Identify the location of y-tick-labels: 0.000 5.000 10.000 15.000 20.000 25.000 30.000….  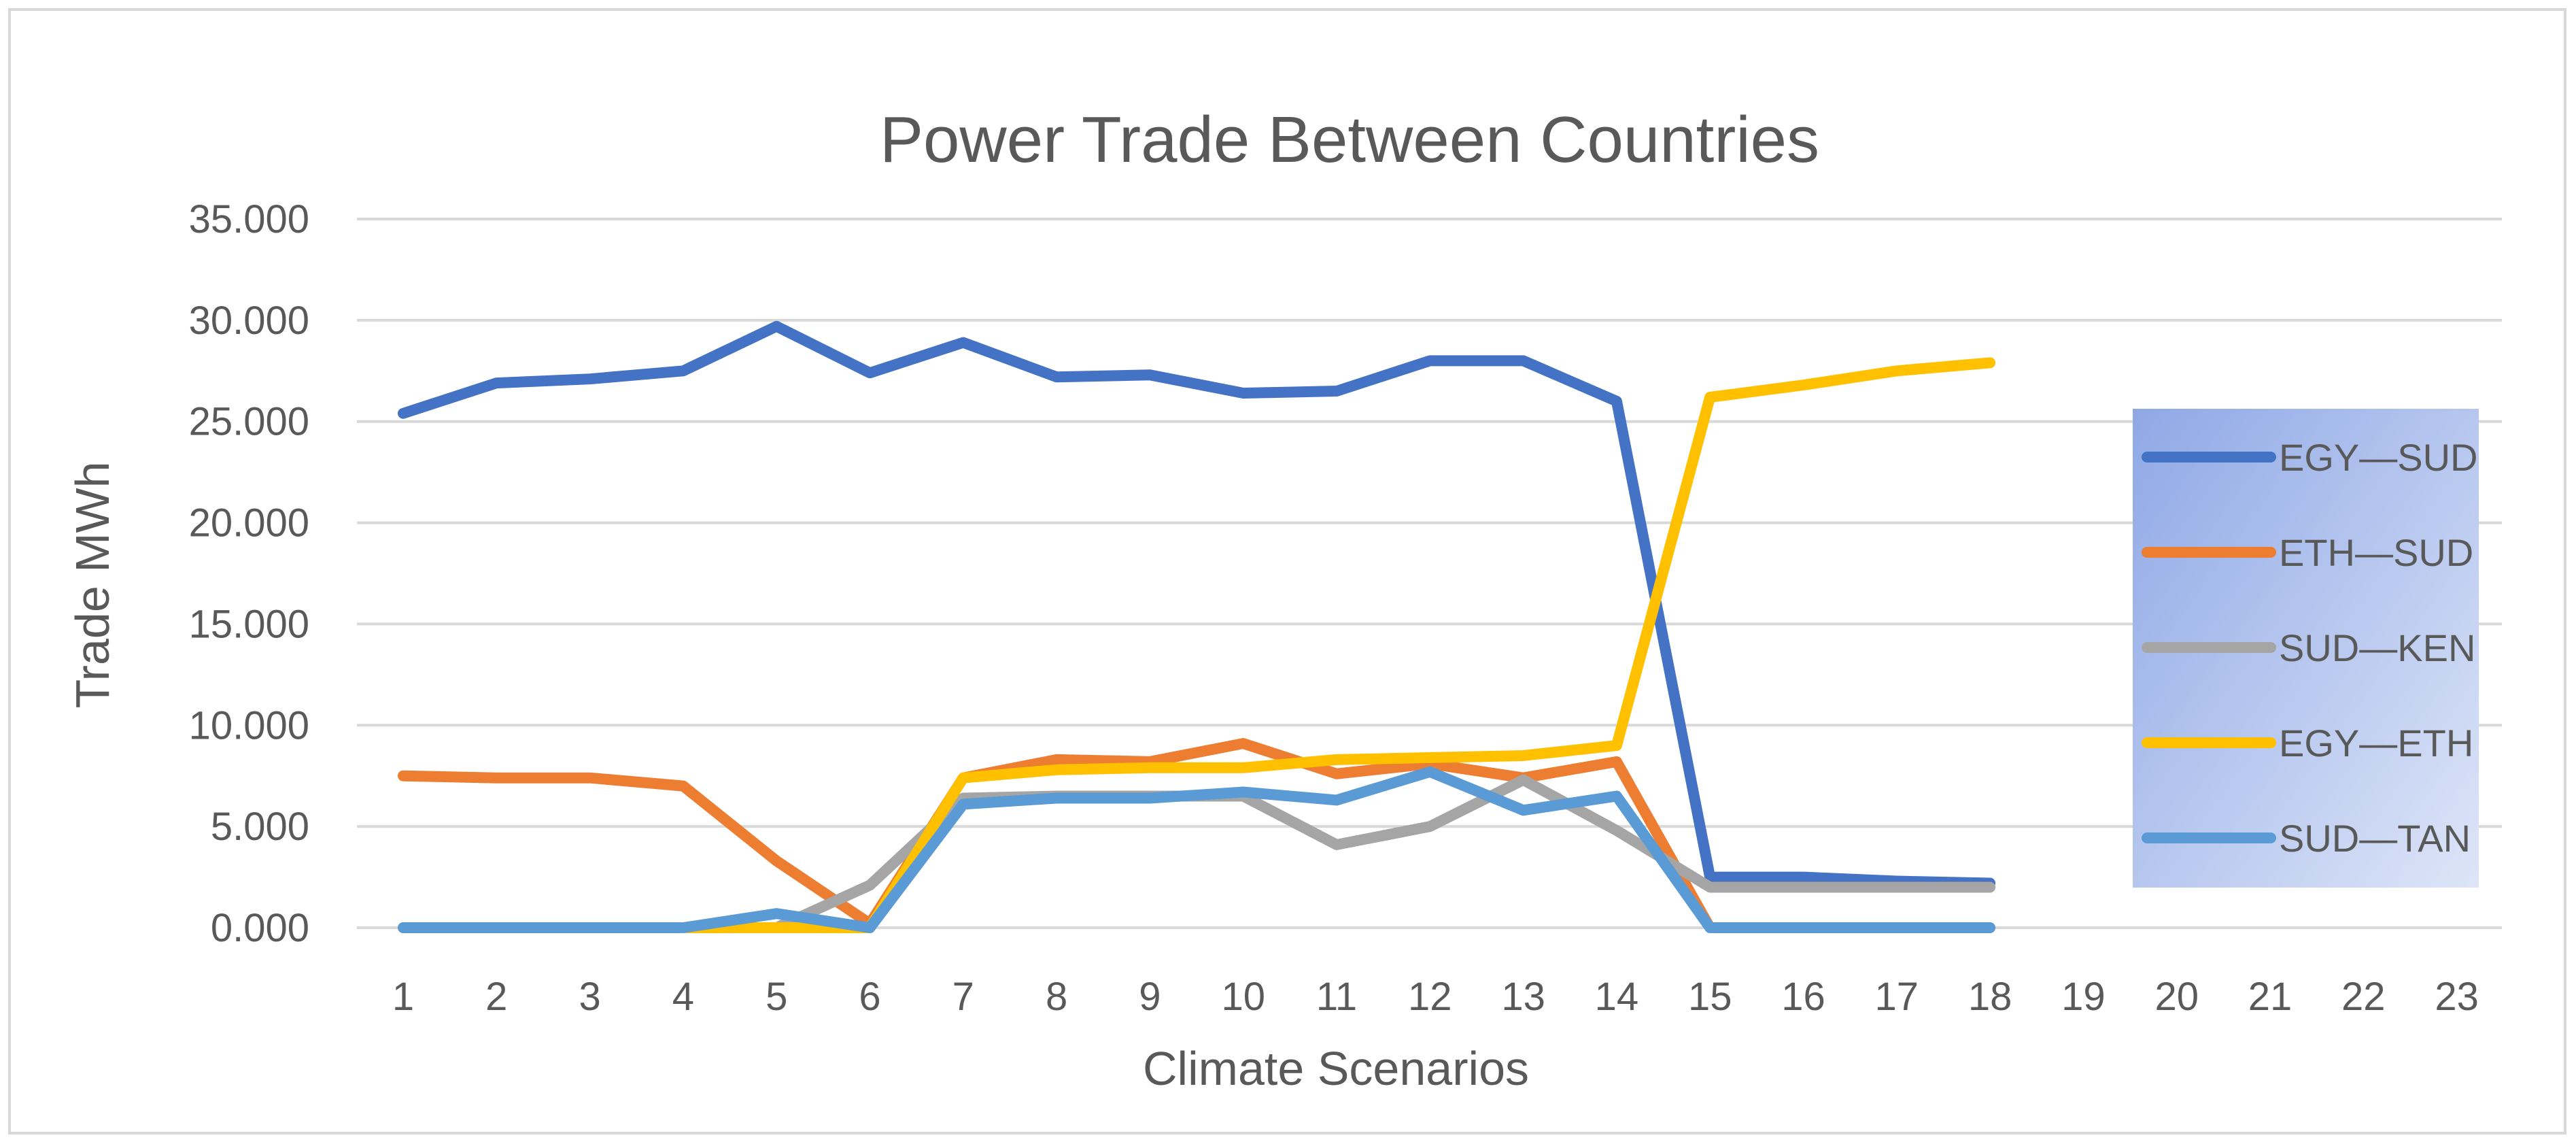
(249, 573).